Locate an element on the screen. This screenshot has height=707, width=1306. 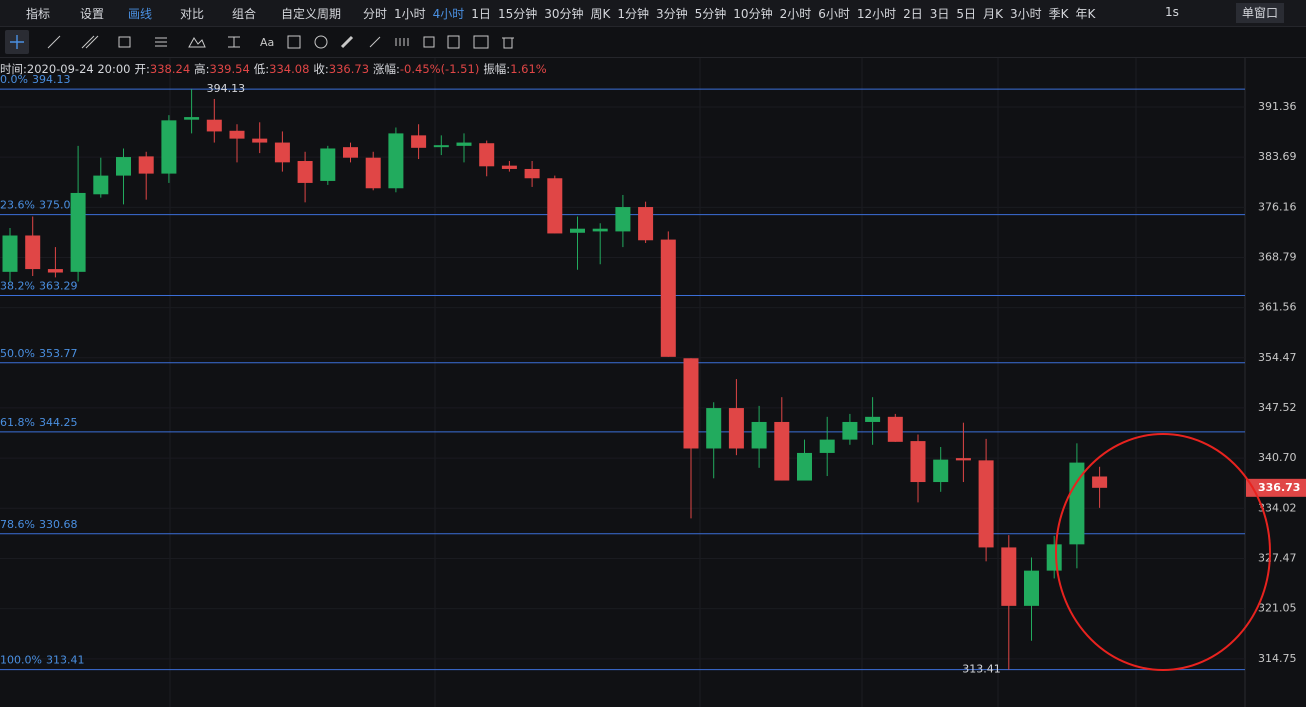
refresh-rate: 1s is located at coordinates (1172, 12).